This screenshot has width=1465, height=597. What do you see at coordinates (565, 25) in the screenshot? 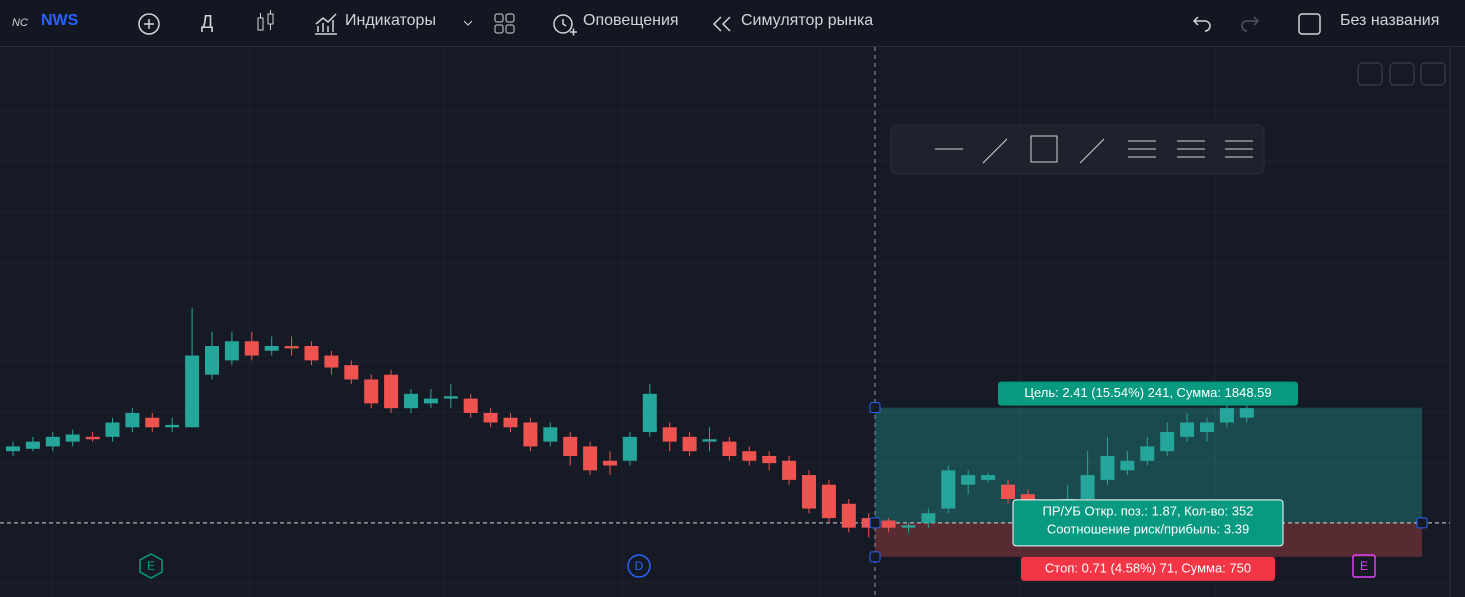
I see `alerts-icon` at bounding box center [565, 25].